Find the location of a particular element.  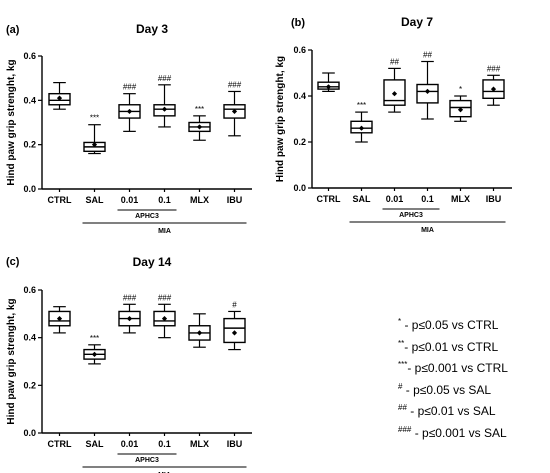

legend-row: ### - p≤0.001 vs SAL is located at coordinates (453, 432).